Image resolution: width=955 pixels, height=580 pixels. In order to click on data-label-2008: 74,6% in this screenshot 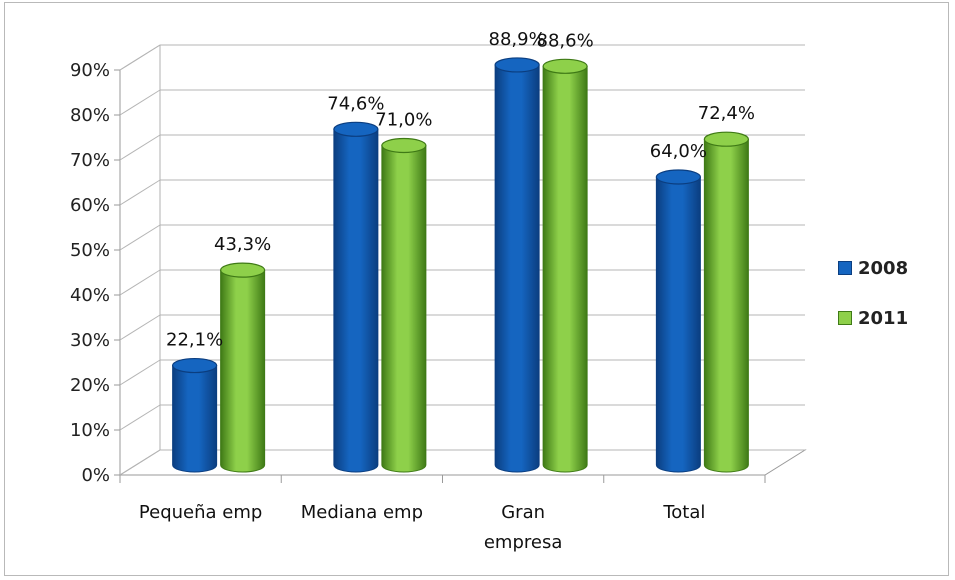, I will do `click(355, 103)`.